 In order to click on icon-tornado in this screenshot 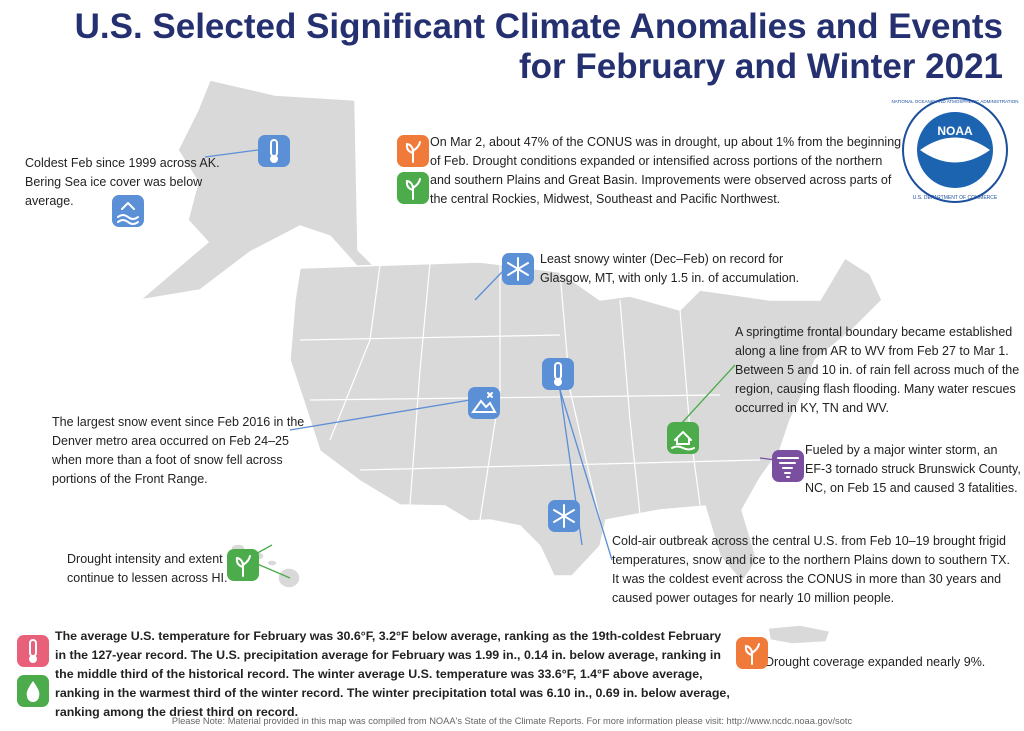, I will do `click(788, 466)`.